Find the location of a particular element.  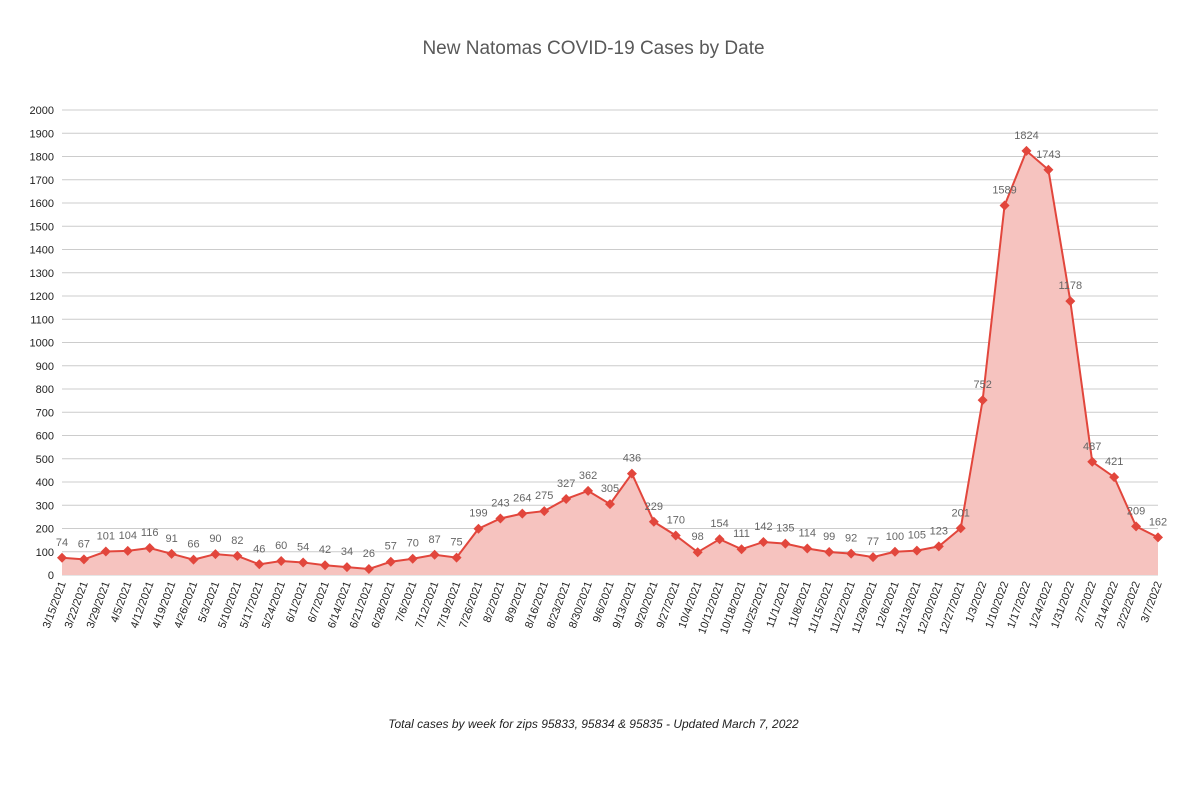

y-tick-label: 800 is located at coordinates (45, 390).